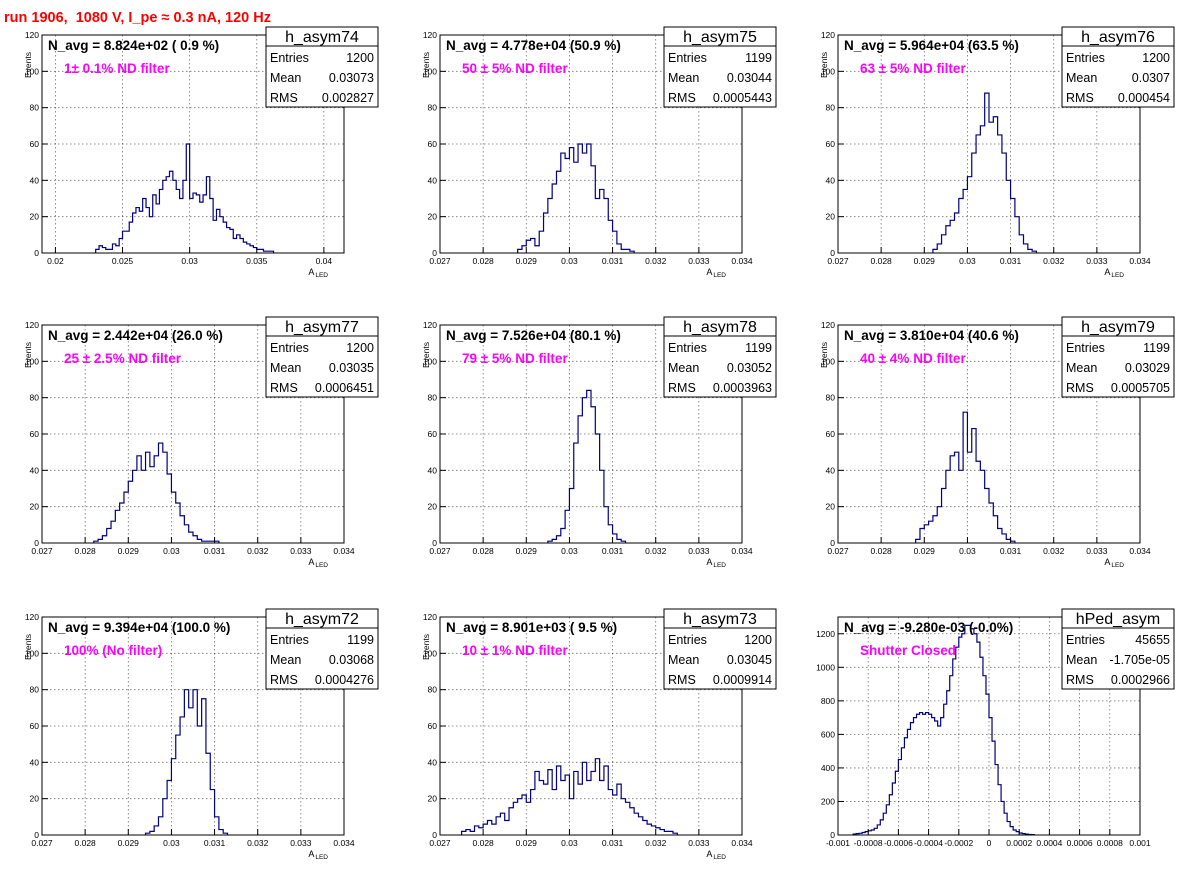 Image resolution: width=1196 pixels, height=872 pixels. Describe the element at coordinates (533, 335) in the screenshot. I see `navg-annotation: N_avg = 7.526e+04 (80.1 %)` at that location.